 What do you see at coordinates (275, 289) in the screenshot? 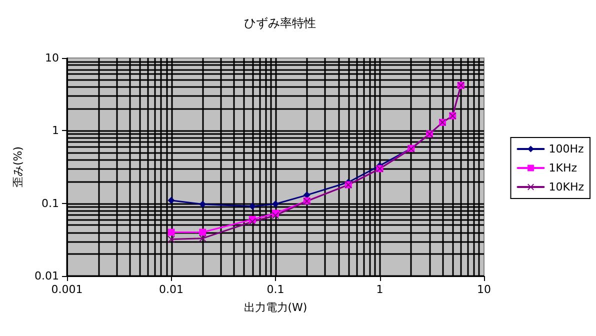
I see `x-tick-label: 0.1` at bounding box center [275, 289].